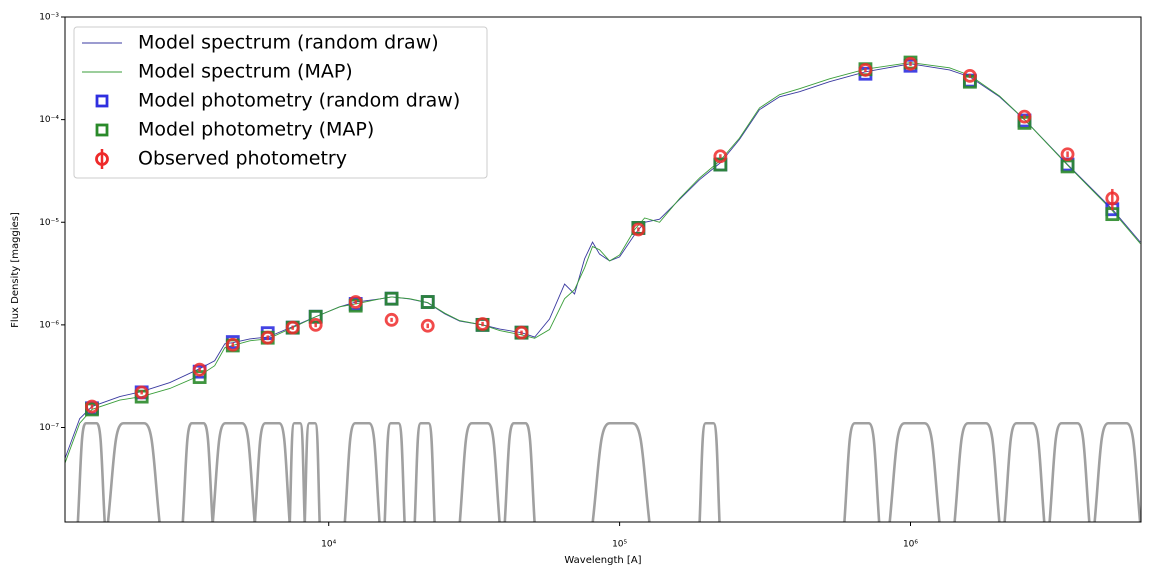 Image resolution: width=1152 pixels, height=576 pixels. What do you see at coordinates (49, 18) in the screenshot?
I see `y-tick-label: 10⁻³` at bounding box center [49, 18].